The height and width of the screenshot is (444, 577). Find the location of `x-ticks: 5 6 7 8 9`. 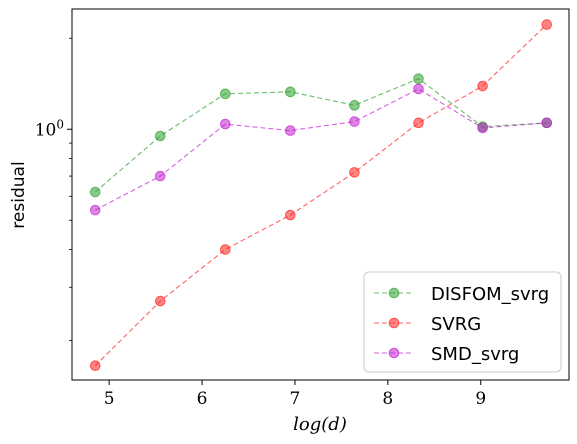

x-ticks: 5 6 7 8 9 is located at coordinates (295, 394).